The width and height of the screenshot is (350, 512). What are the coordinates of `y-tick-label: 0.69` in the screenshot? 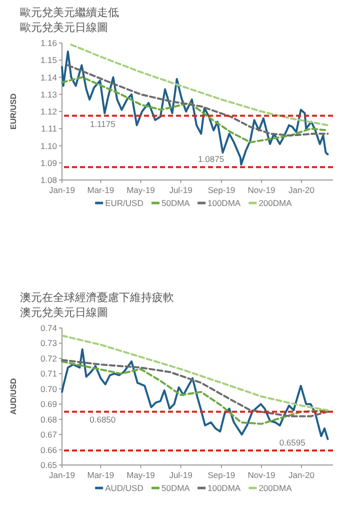 It's located at (49, 404).